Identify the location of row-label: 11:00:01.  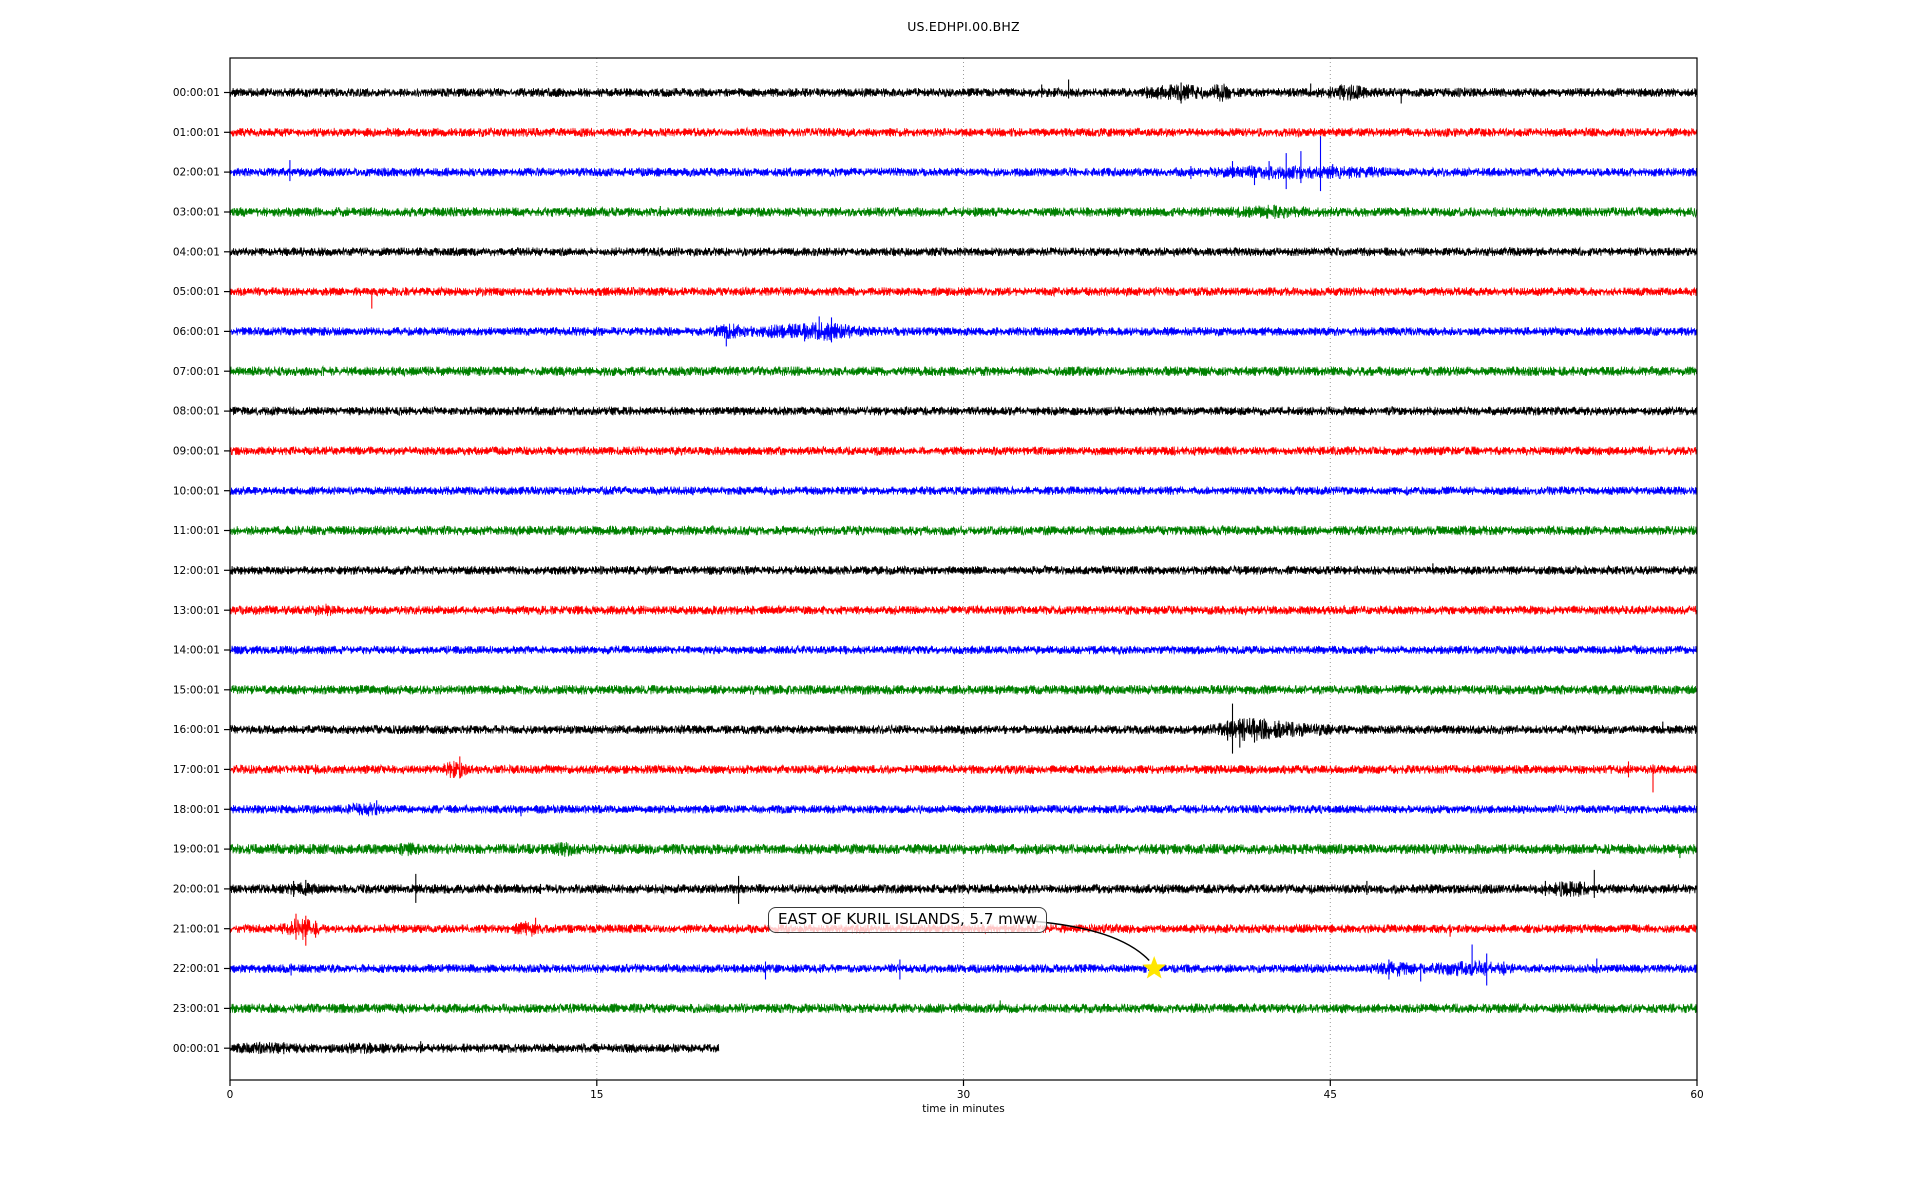
(196, 531).